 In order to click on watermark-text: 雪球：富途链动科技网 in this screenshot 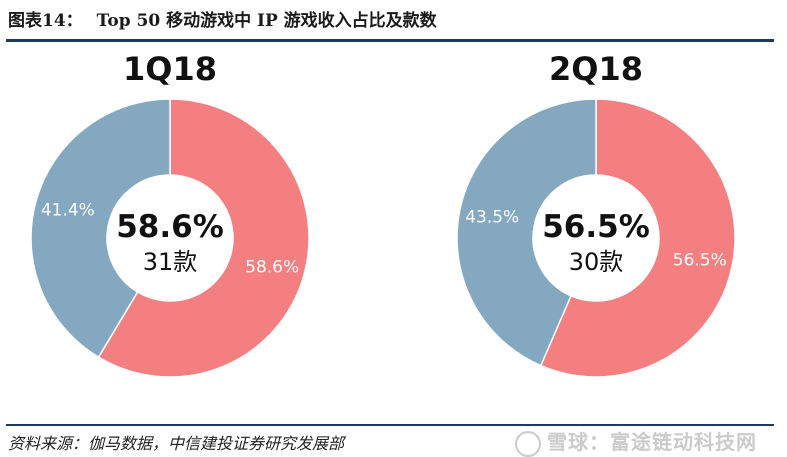, I will do `click(652, 442)`.